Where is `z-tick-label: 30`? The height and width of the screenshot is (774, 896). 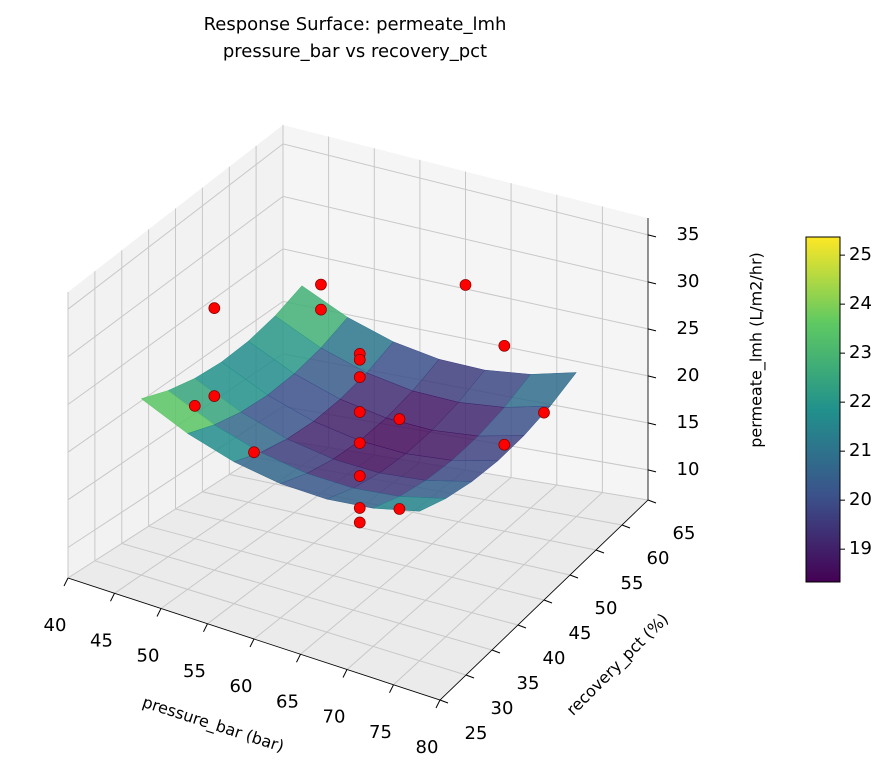
z-tick-label: 30 is located at coordinates (688, 281).